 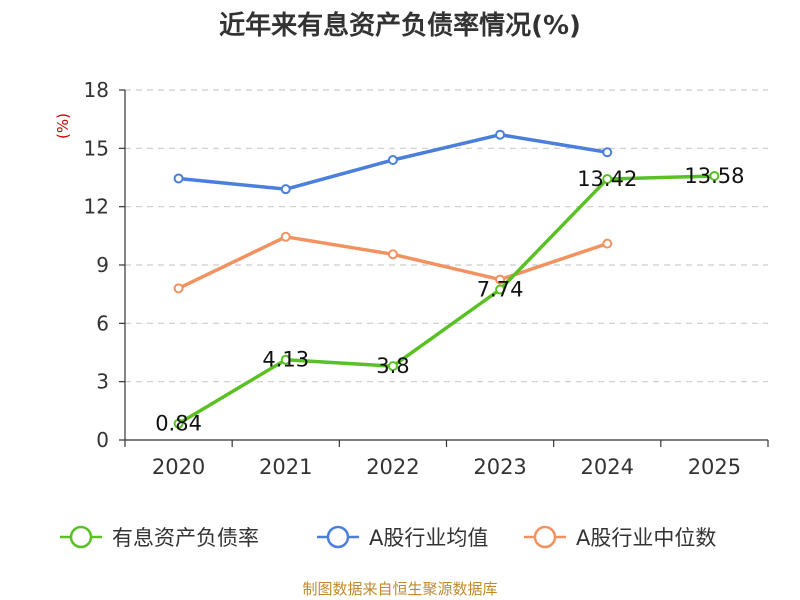 What do you see at coordinates (102, 440) in the screenshot?
I see `y-tick-label-0: 0` at bounding box center [102, 440].